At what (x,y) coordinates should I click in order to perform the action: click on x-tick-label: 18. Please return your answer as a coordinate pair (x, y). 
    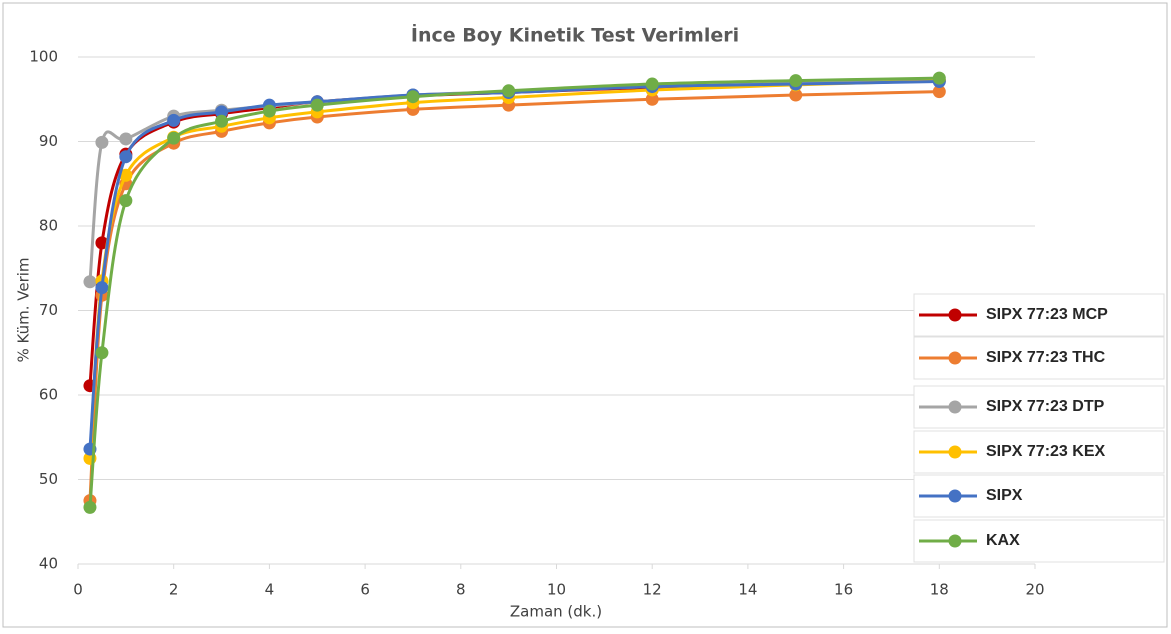
    Looking at the image, I should click on (939, 590).